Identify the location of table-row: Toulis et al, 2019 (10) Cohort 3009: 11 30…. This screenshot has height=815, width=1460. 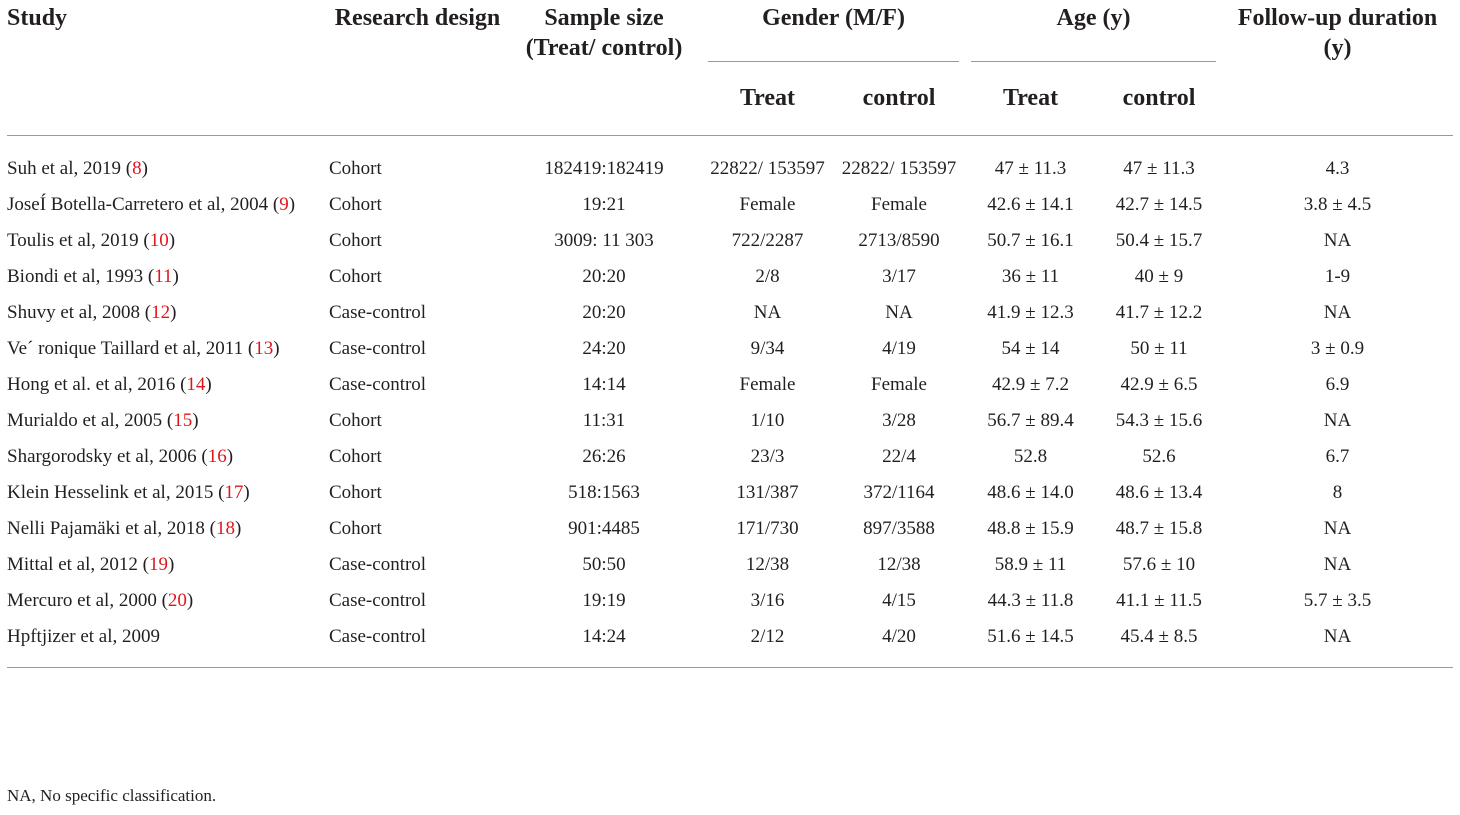
(730, 244).